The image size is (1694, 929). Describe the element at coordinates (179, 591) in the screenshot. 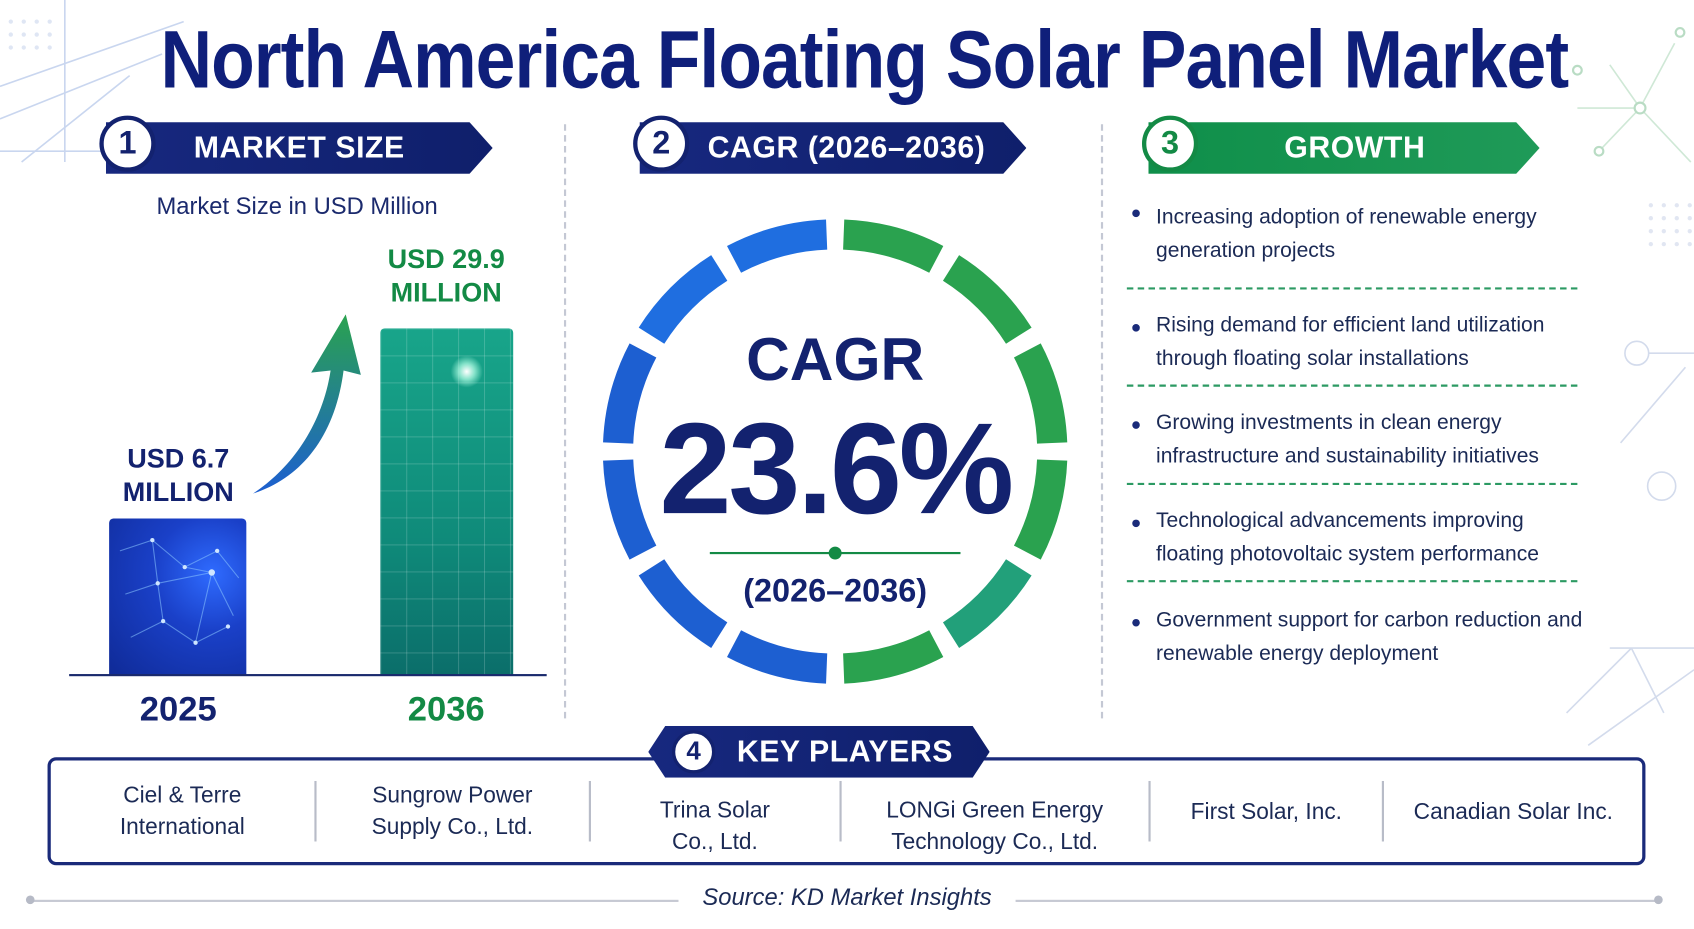

I see `solar-cell-network-pattern` at that location.